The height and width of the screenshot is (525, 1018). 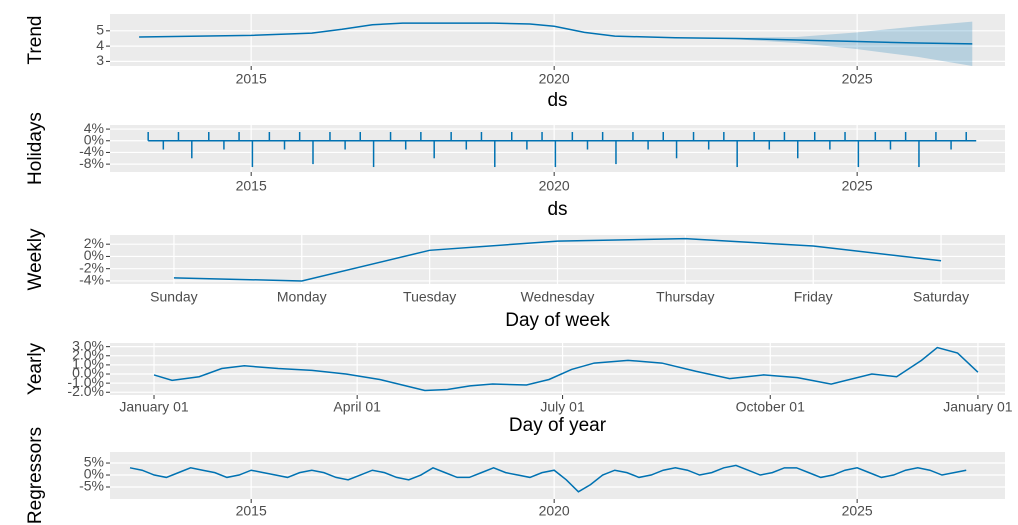 I want to click on x-tick-label: October 01, so click(x=770, y=407).